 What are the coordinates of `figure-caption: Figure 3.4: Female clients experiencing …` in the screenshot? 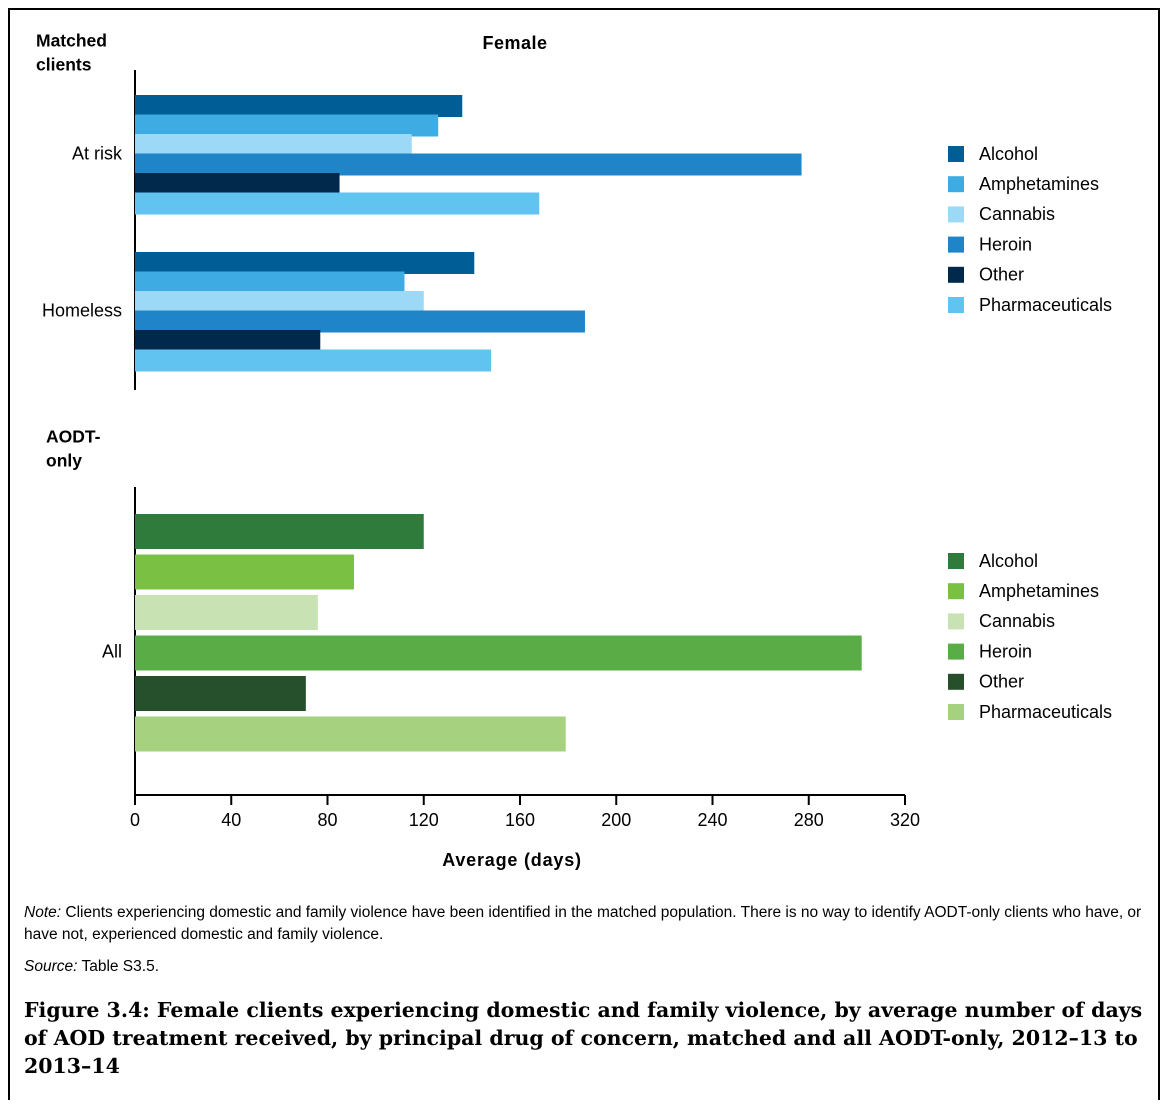 It's located at (583, 1038).